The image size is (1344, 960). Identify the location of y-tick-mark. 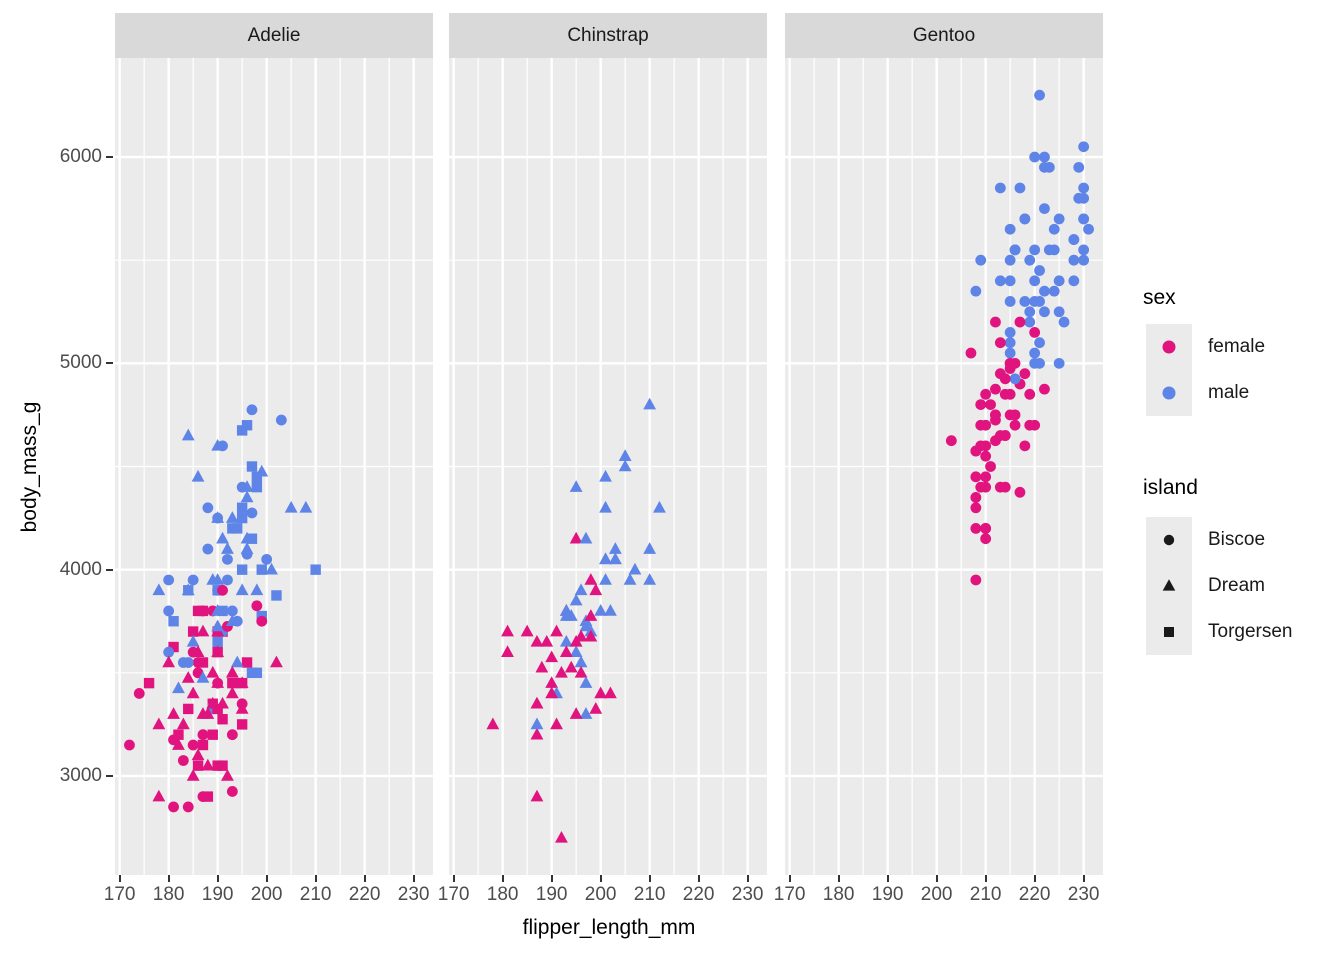
(109, 157).